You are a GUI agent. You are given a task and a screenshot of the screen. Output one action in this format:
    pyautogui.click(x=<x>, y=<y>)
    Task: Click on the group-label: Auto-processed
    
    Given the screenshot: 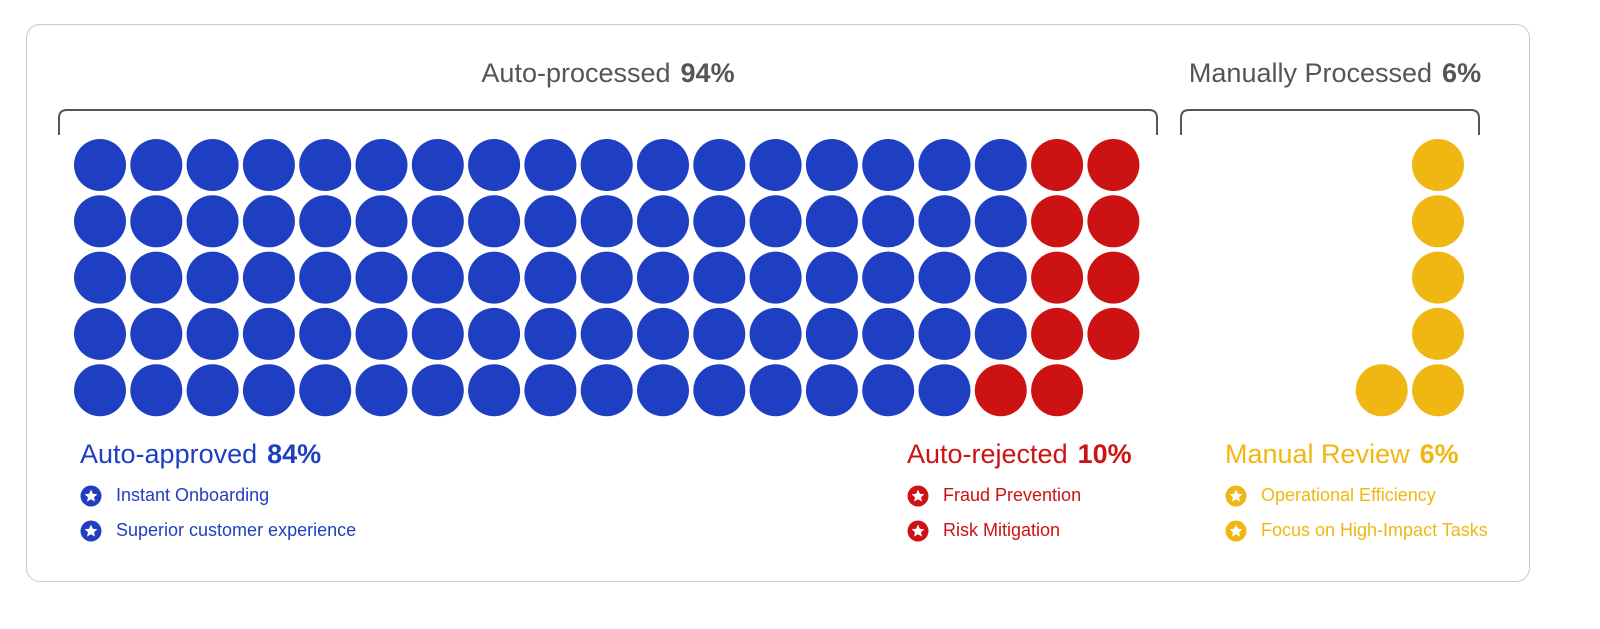 What is the action you would take?
    pyautogui.click(x=576, y=73)
    